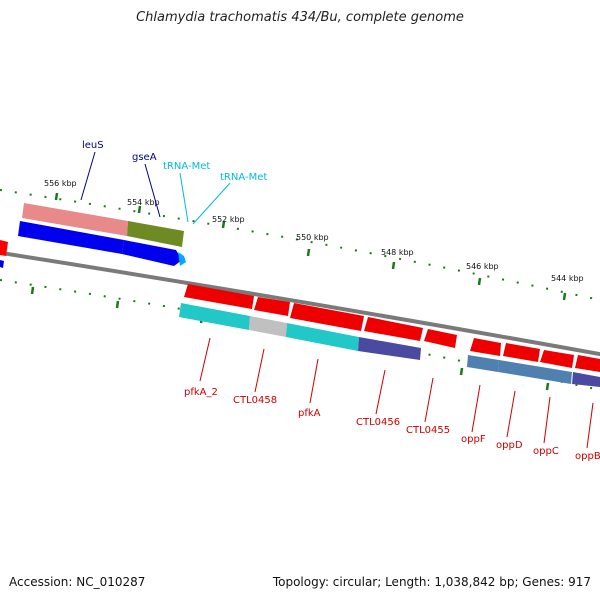  What do you see at coordinates (485, 347) in the screenshot?
I see `oppF-gene` at bounding box center [485, 347].